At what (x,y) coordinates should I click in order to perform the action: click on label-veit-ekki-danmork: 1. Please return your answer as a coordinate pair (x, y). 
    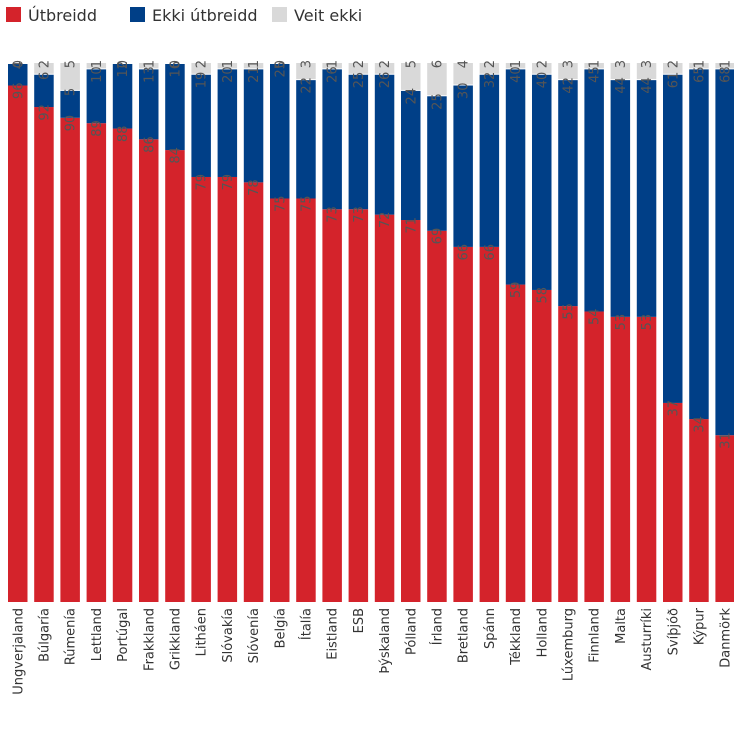
    Looking at the image, I should click on (726, 64).